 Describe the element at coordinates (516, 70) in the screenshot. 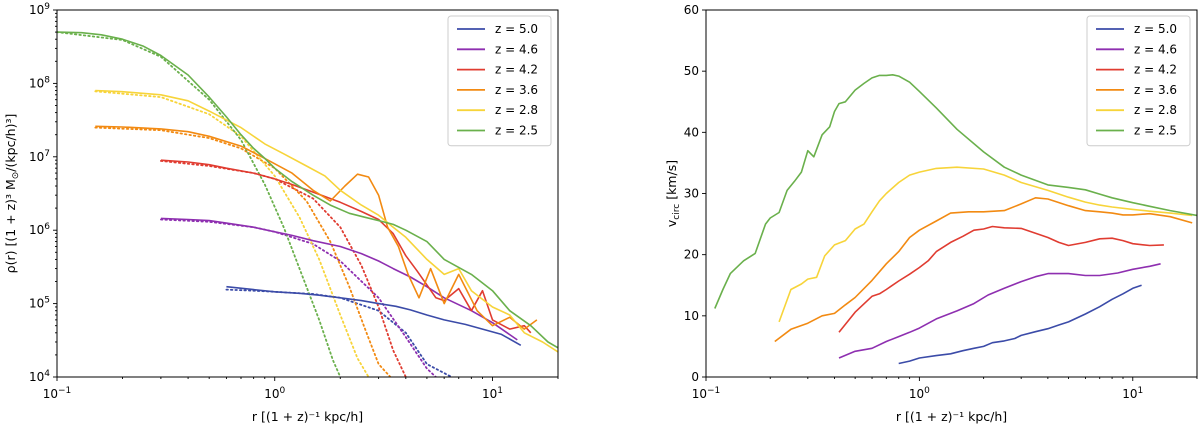

I see `density-legend-label-2: z = 4.2` at that location.